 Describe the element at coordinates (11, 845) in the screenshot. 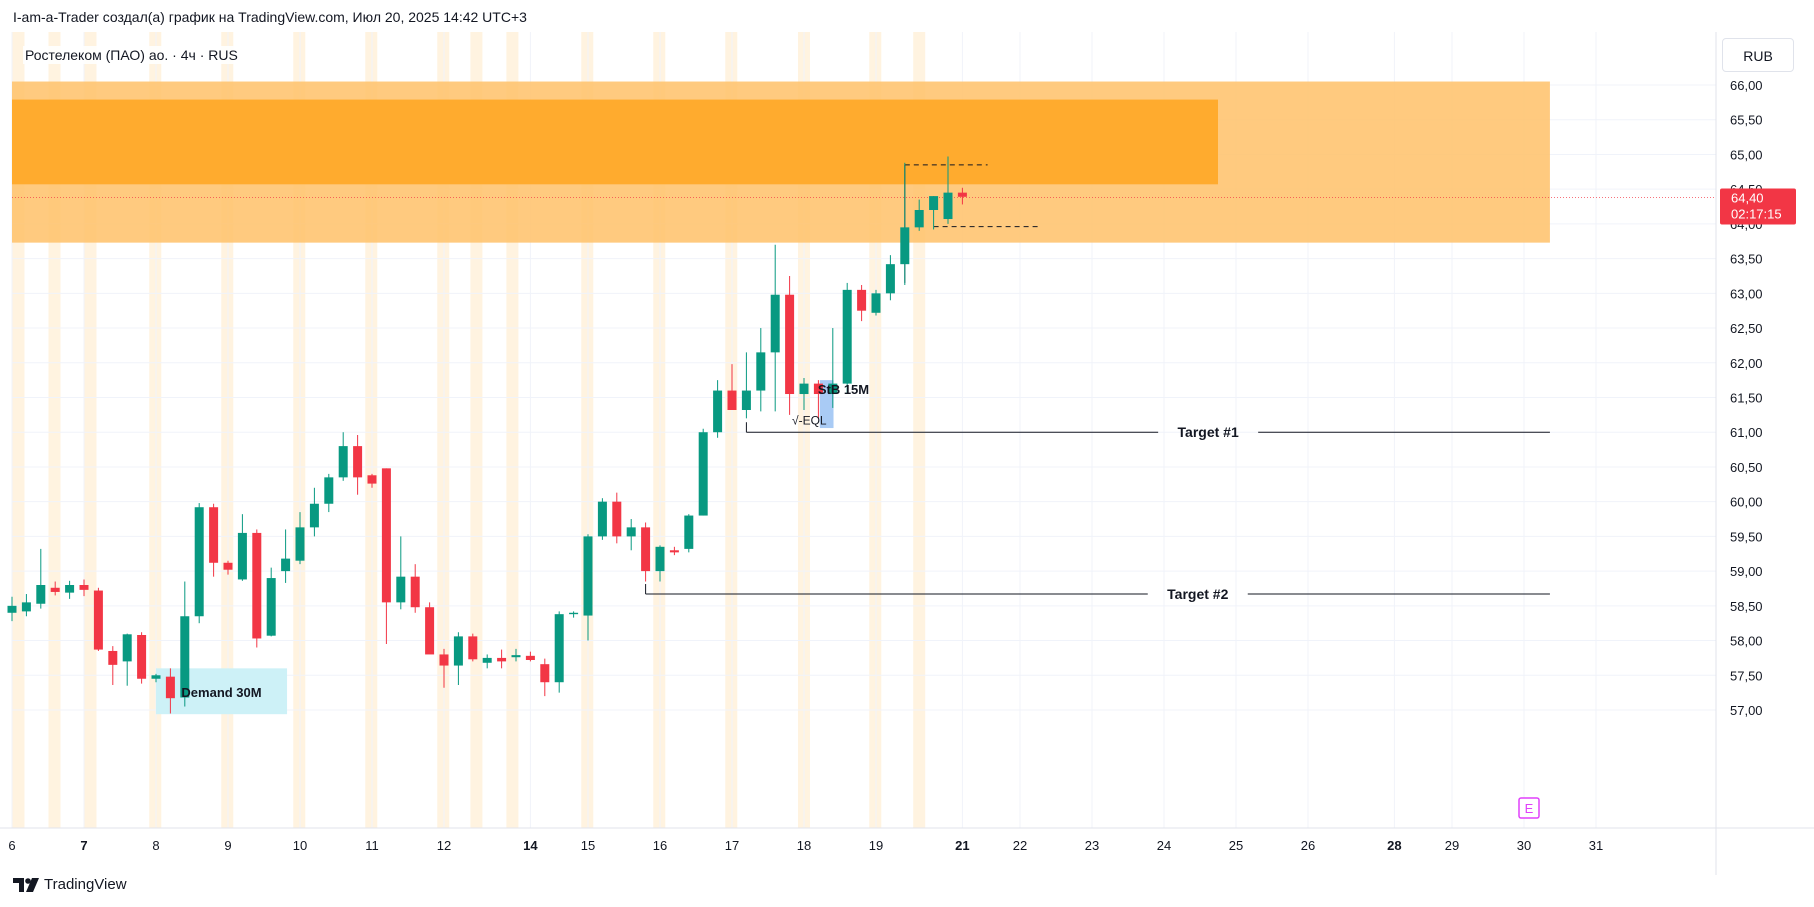

I see `time-axis-tick-label: 6` at that location.